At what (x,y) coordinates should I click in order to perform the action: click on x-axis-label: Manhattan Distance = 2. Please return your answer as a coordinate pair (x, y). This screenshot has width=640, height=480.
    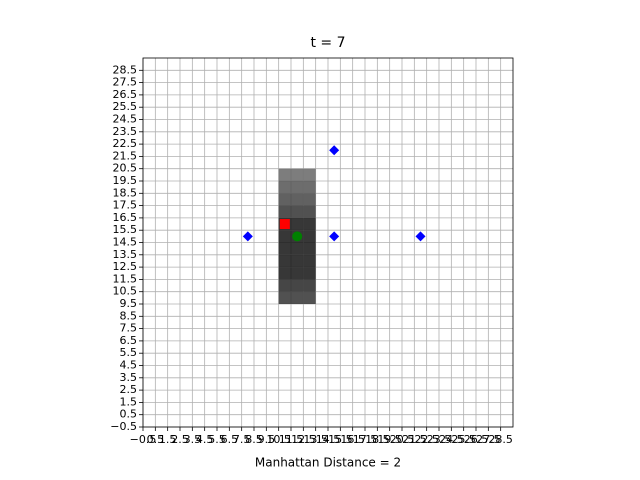
    Looking at the image, I should click on (328, 463).